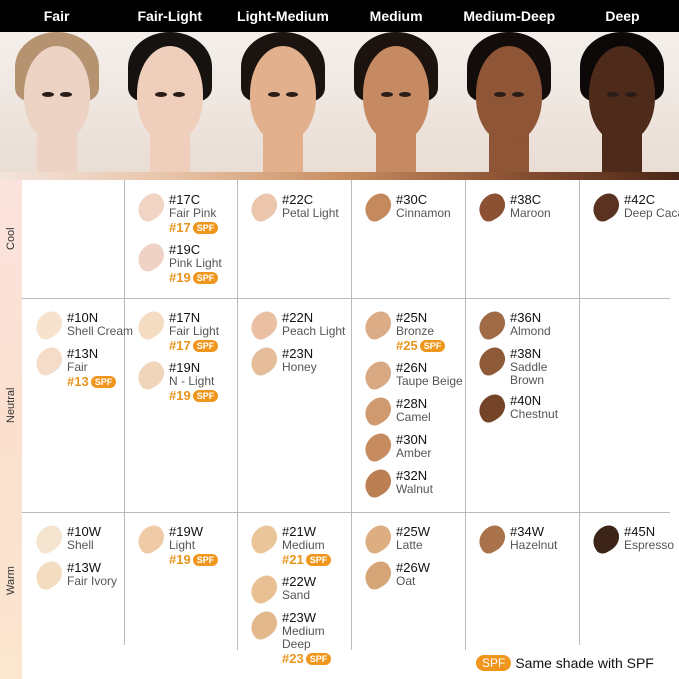  I want to click on shade-name: Chestnut, so click(534, 414).